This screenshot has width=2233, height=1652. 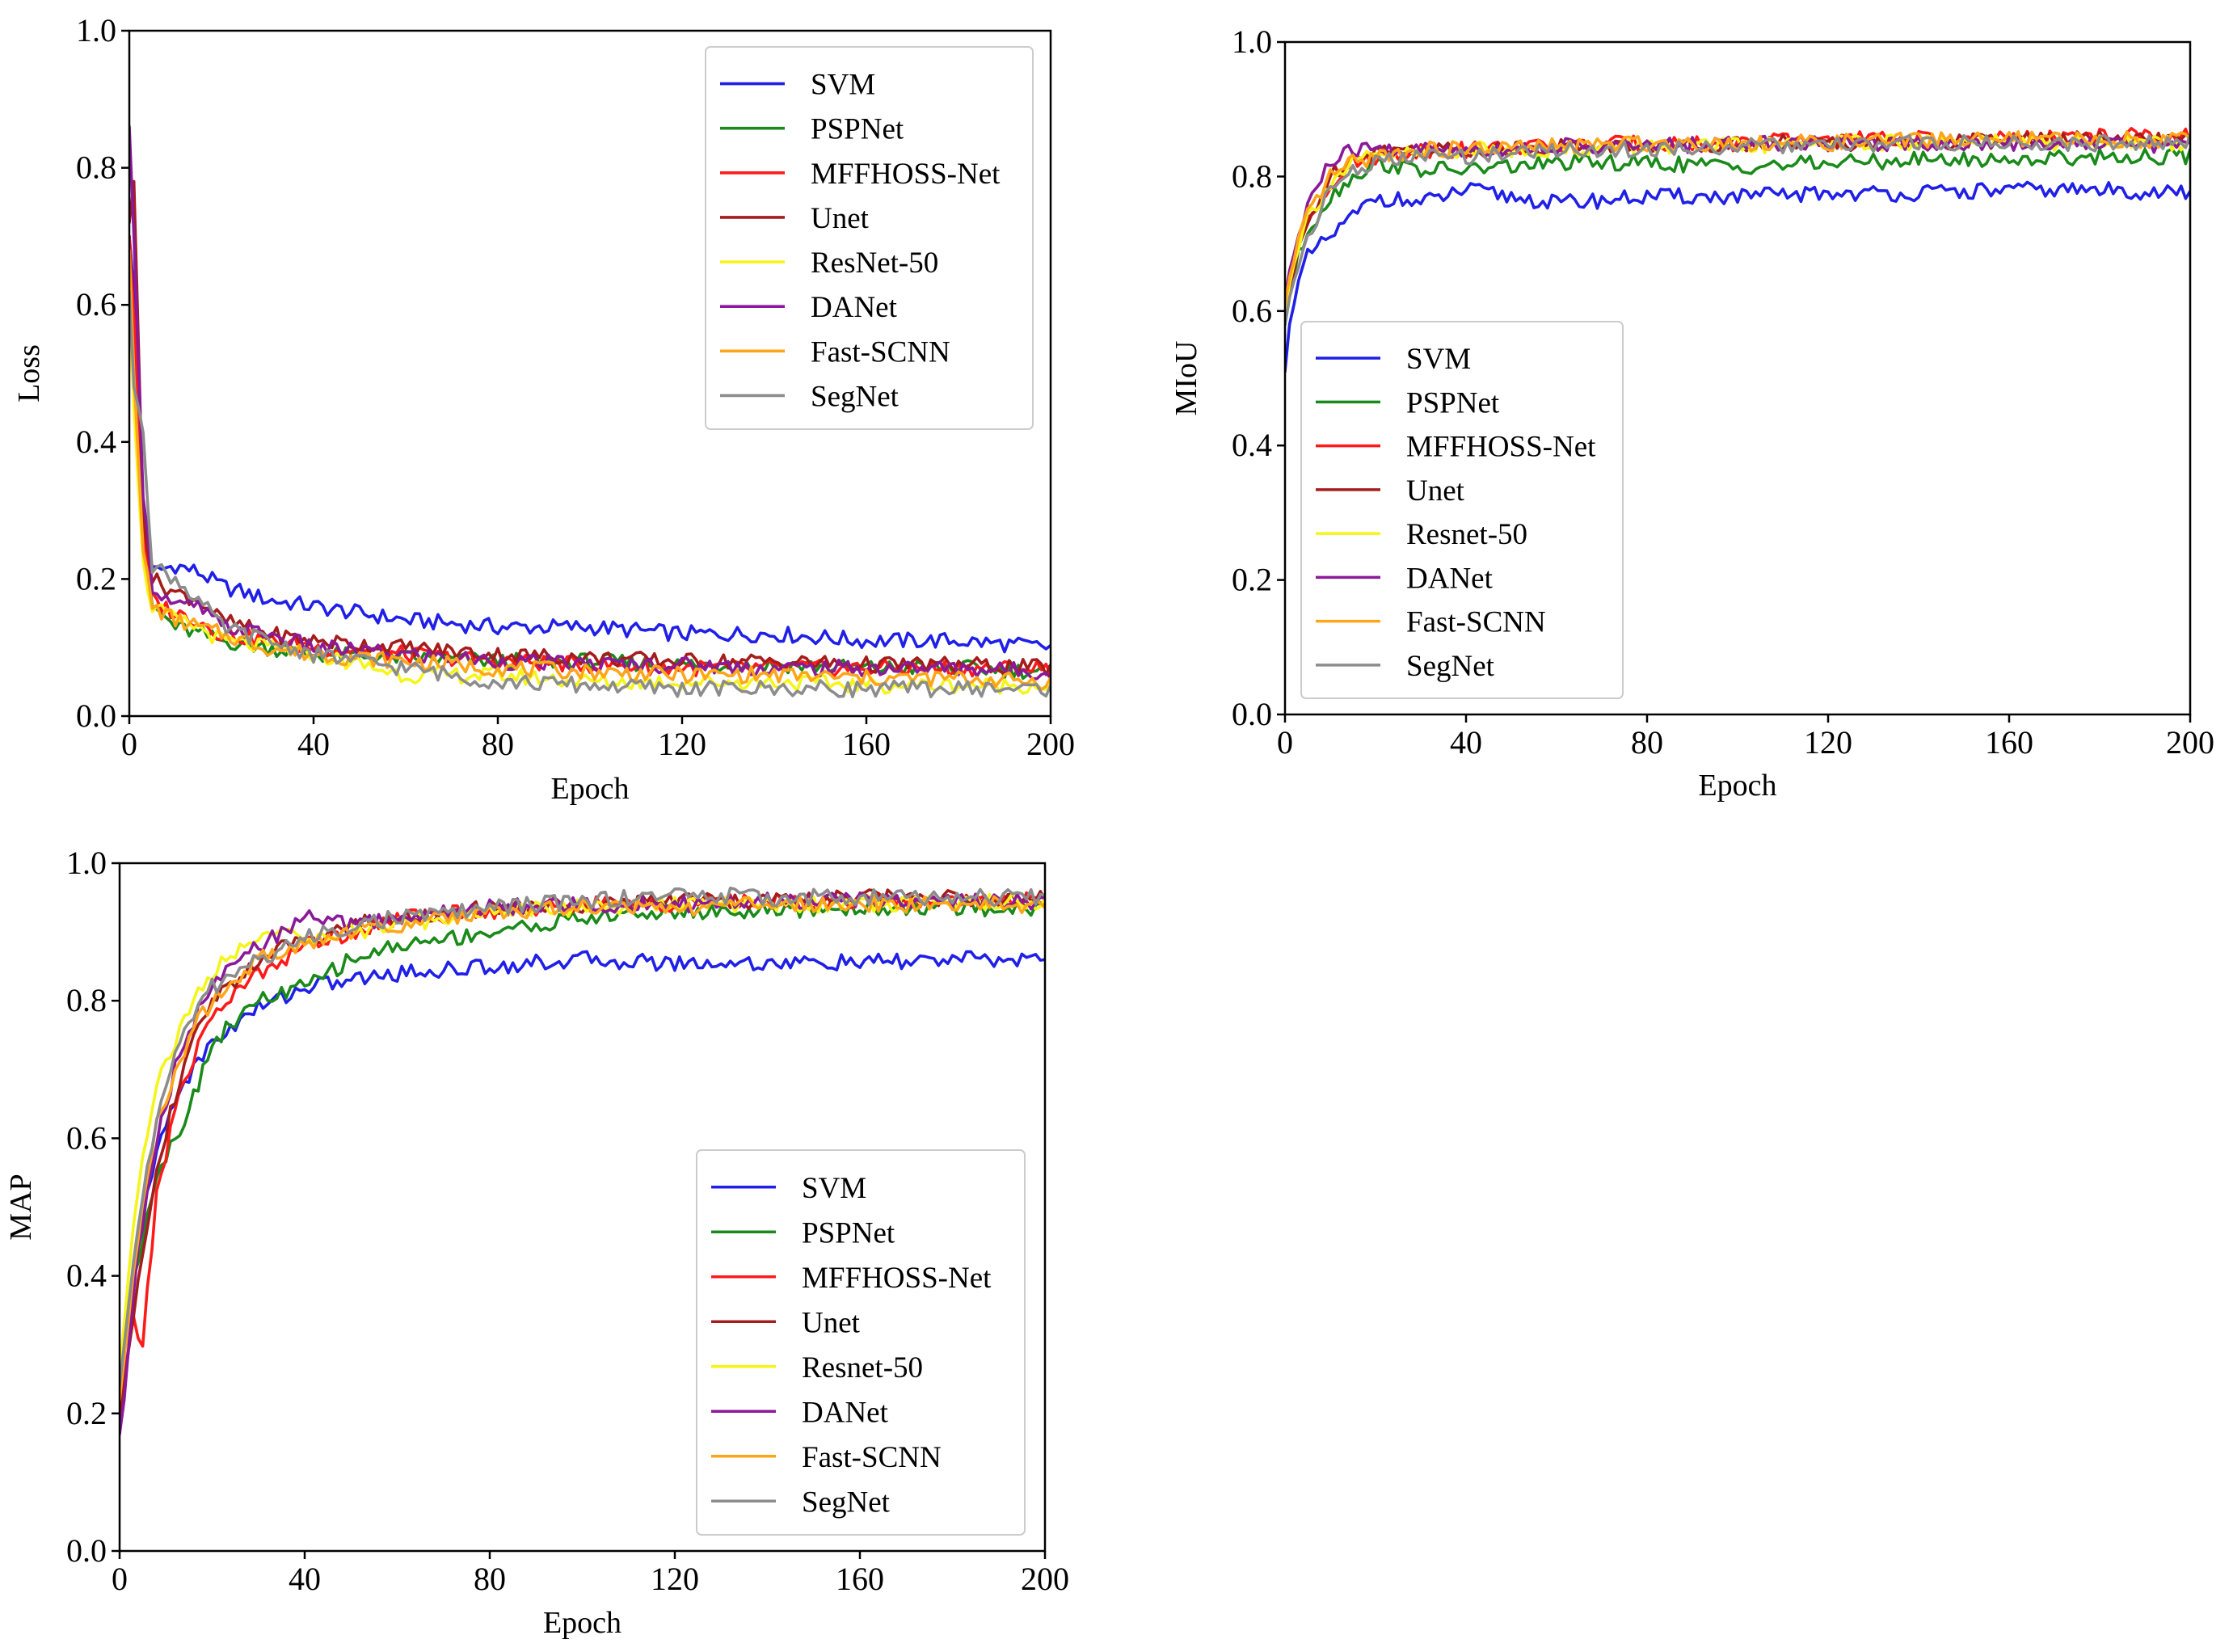 I want to click on miou-legend-label-mffhoss-net: MFFHOSS-Net, so click(x=1501, y=447).